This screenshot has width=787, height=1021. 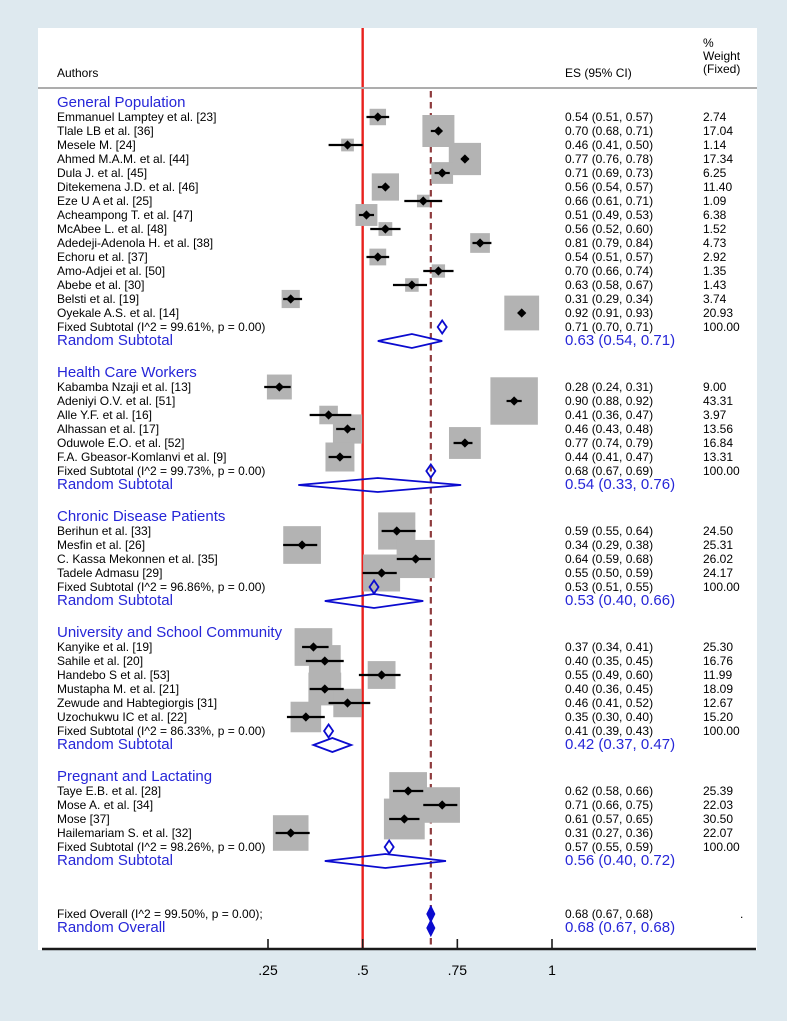 I want to click on study-author-label: Ditekemena J.D. et al. [46], so click(x=128, y=187).